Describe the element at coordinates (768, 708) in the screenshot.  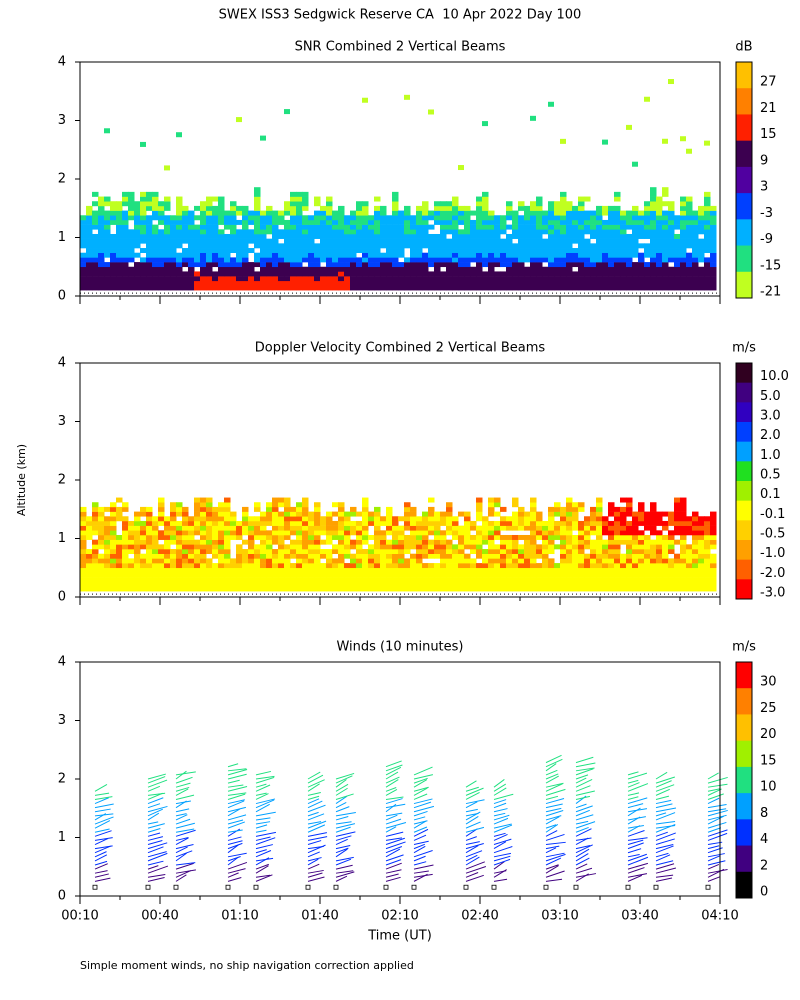
I see `colorbar-label: 25` at that location.